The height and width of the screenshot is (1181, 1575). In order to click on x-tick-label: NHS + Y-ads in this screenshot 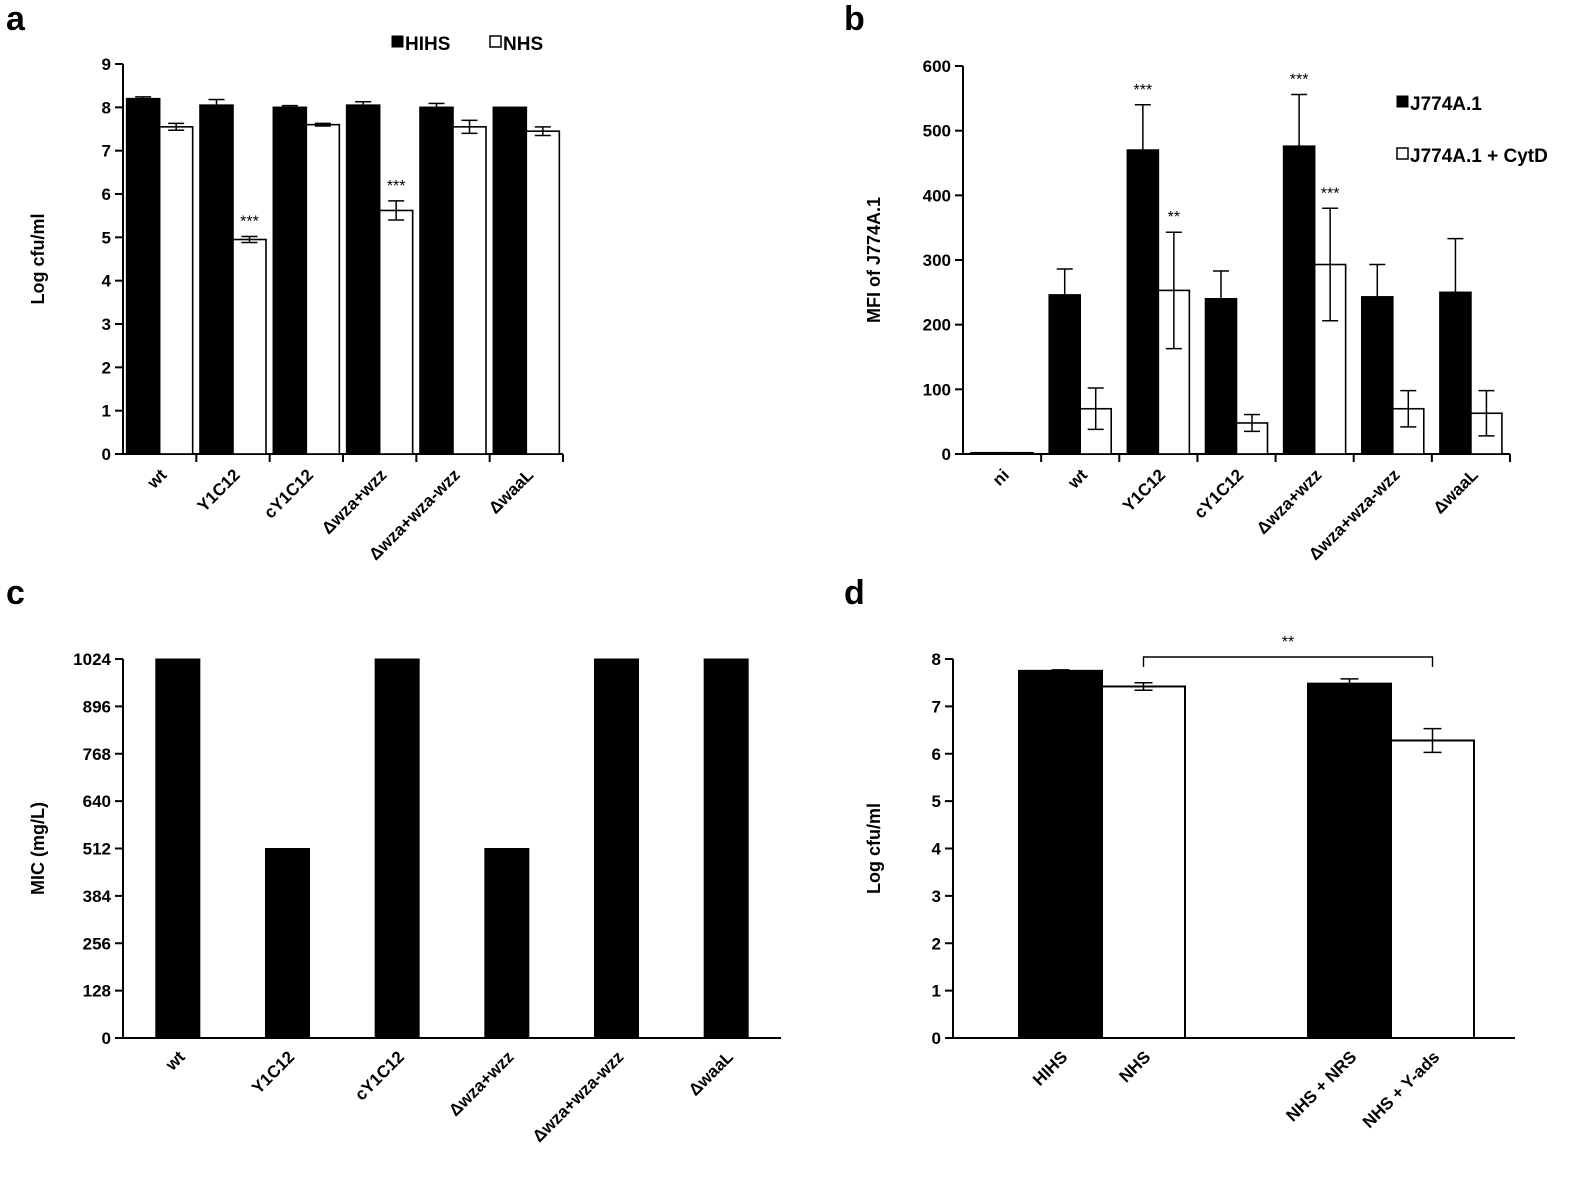, I will do `click(1401, 1089)`.